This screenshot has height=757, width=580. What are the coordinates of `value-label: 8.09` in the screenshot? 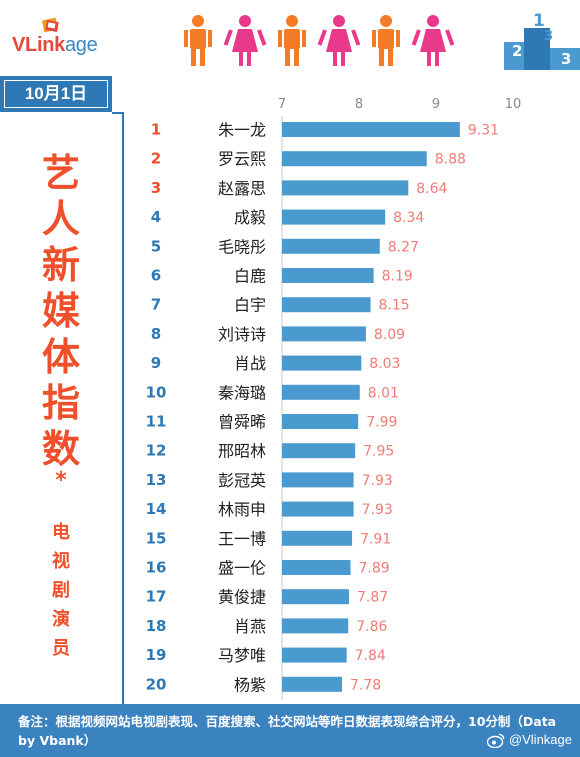 It's located at (389, 335).